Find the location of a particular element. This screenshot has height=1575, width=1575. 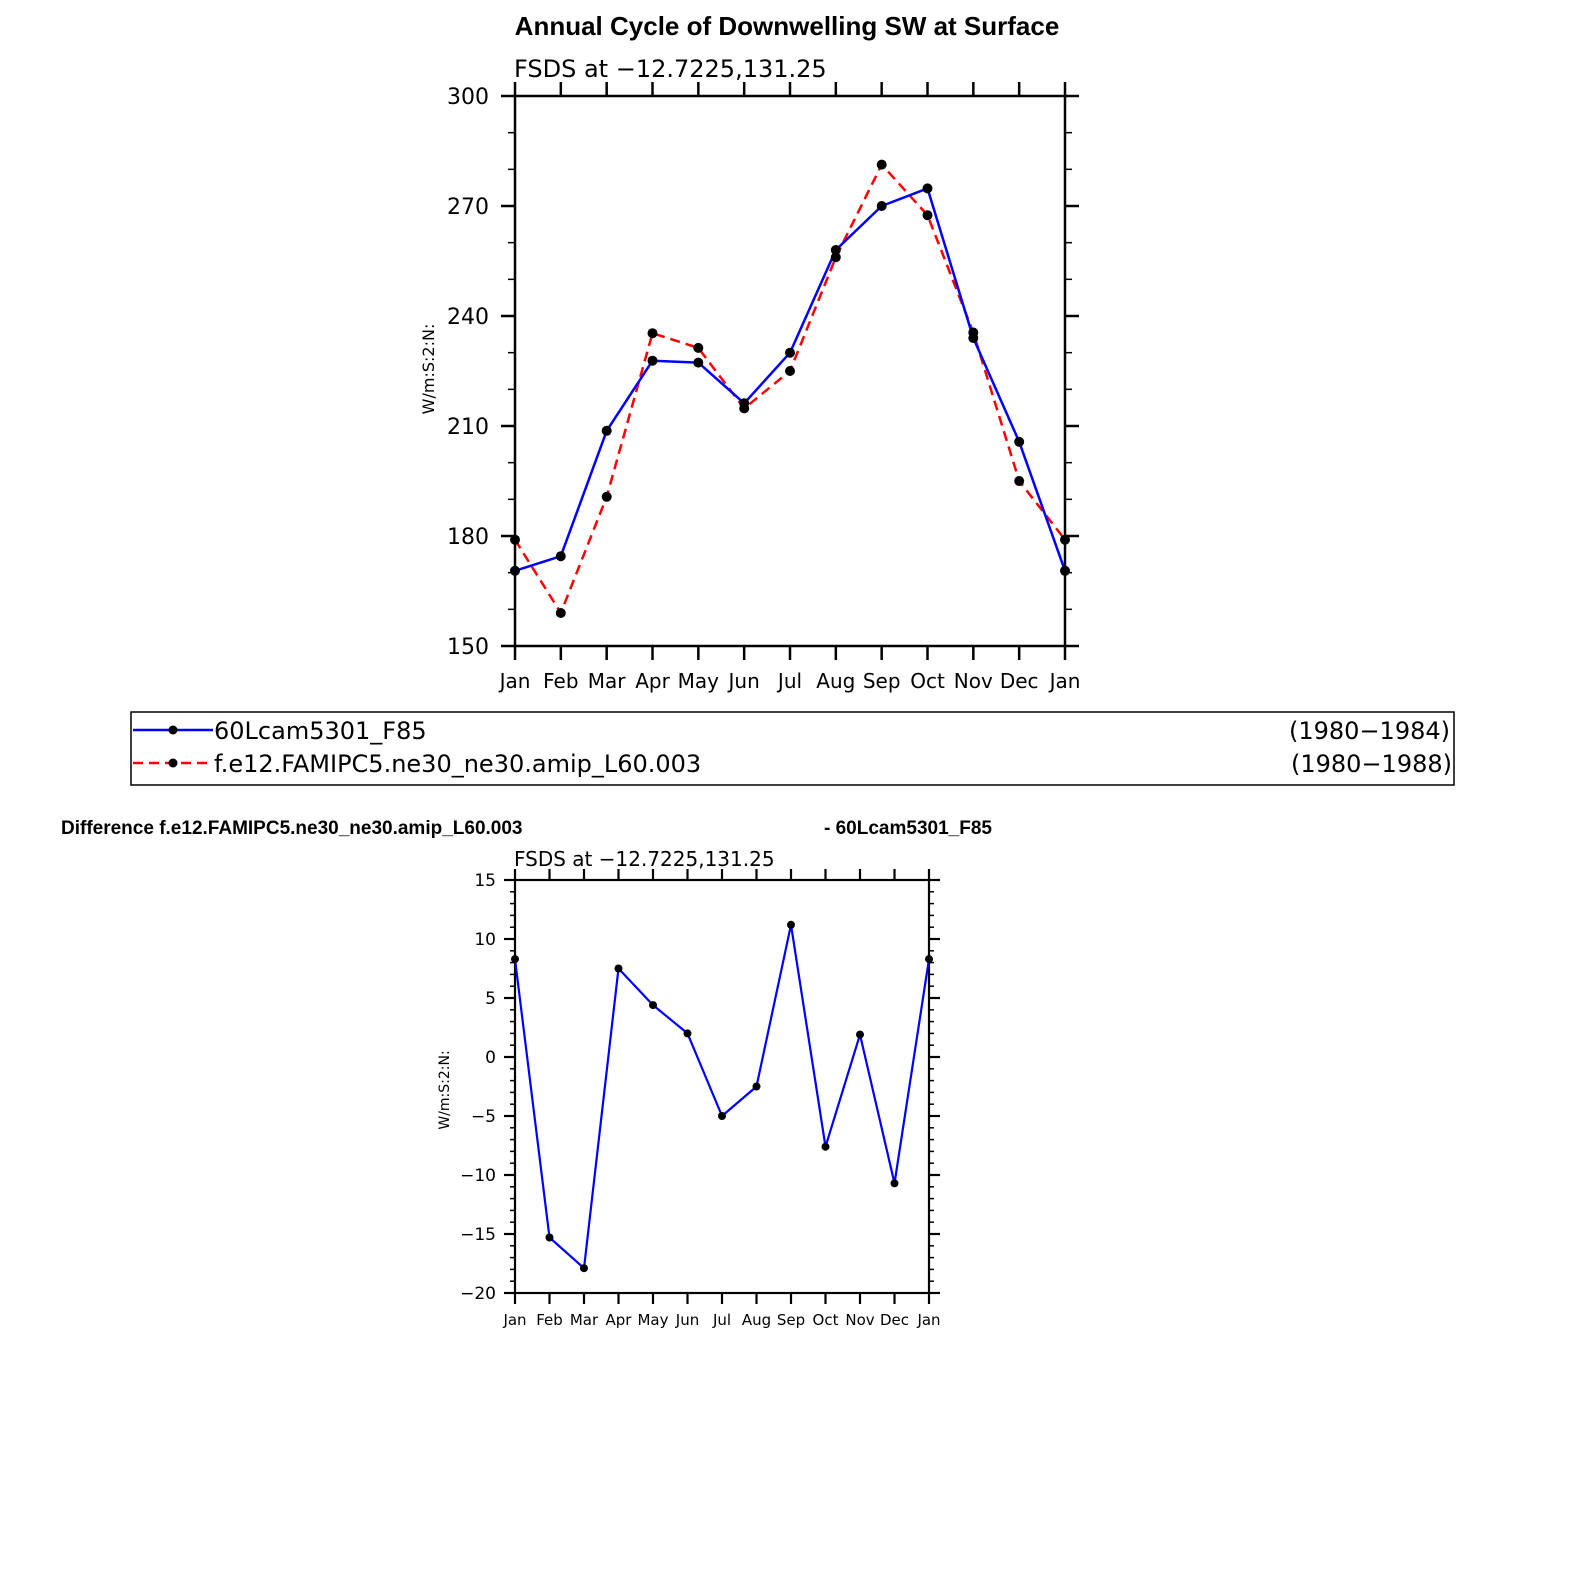

y-tick-label: 180 is located at coordinates (468, 537).